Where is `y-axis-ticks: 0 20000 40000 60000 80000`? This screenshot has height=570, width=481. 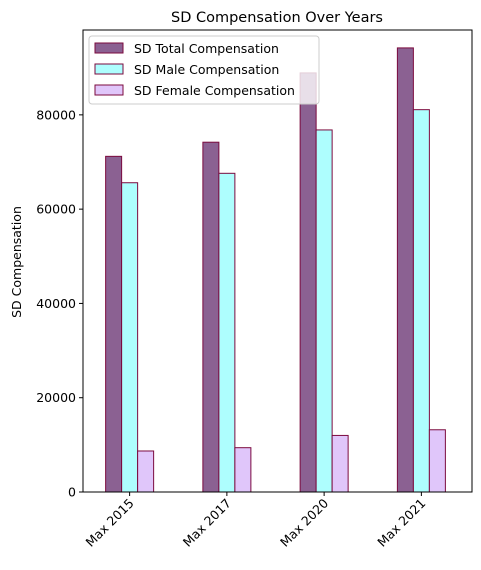
y-axis-ticks: 0 20000 40000 60000 80000 is located at coordinates (59, 303).